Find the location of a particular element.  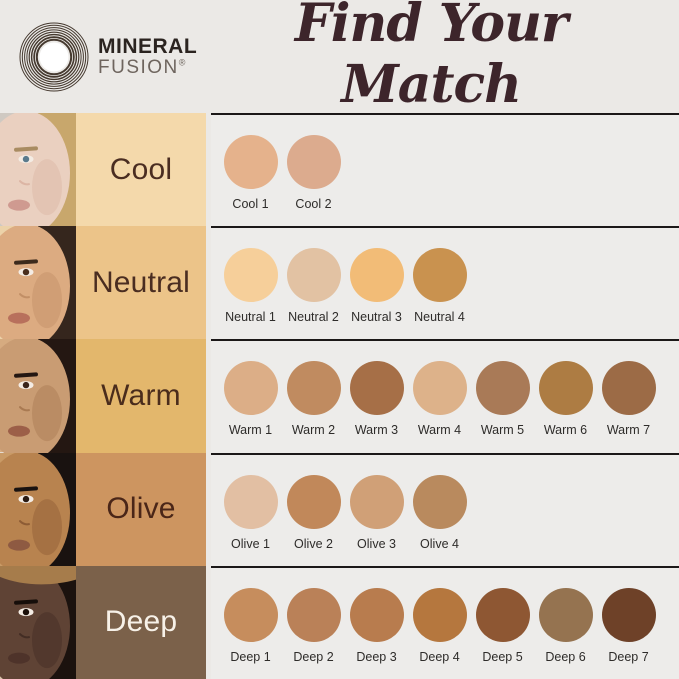

model-photo-cool is located at coordinates (38, 170).